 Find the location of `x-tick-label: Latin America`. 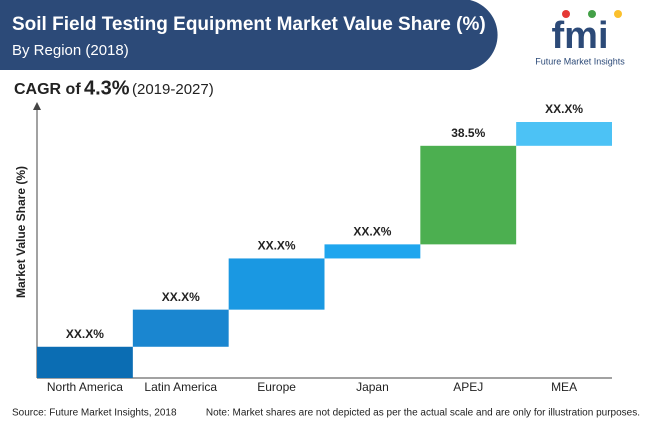

x-tick-label: Latin America is located at coordinates (180, 387).